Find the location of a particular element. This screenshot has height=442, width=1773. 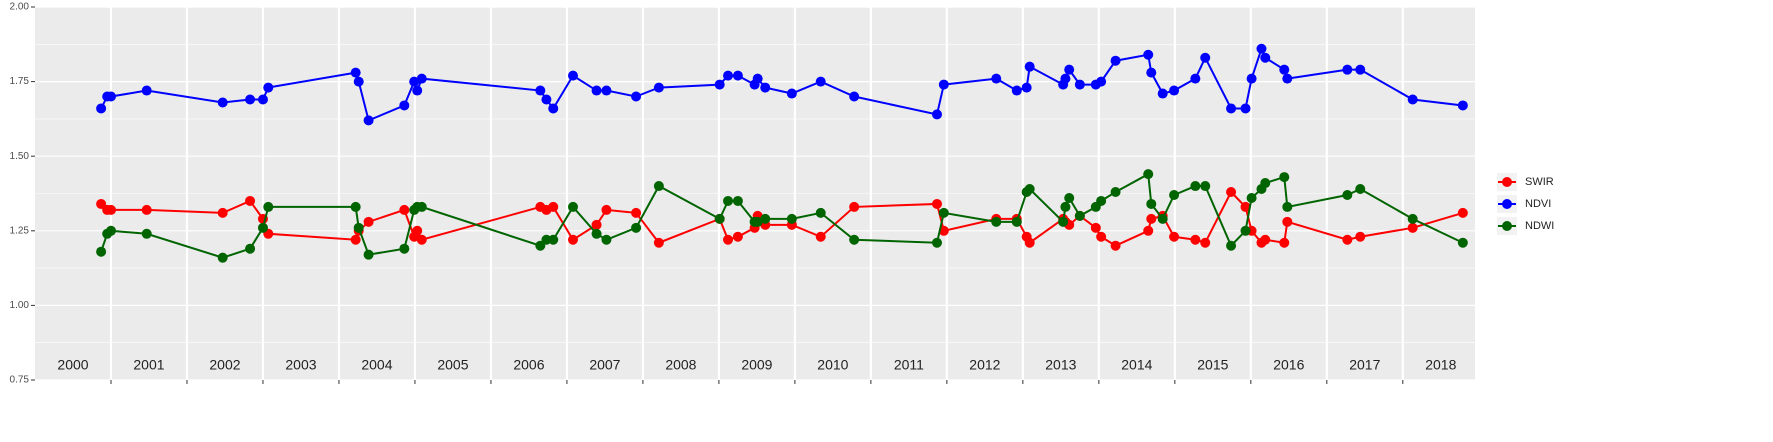

year-label: 2015 is located at coordinates (1212, 365).